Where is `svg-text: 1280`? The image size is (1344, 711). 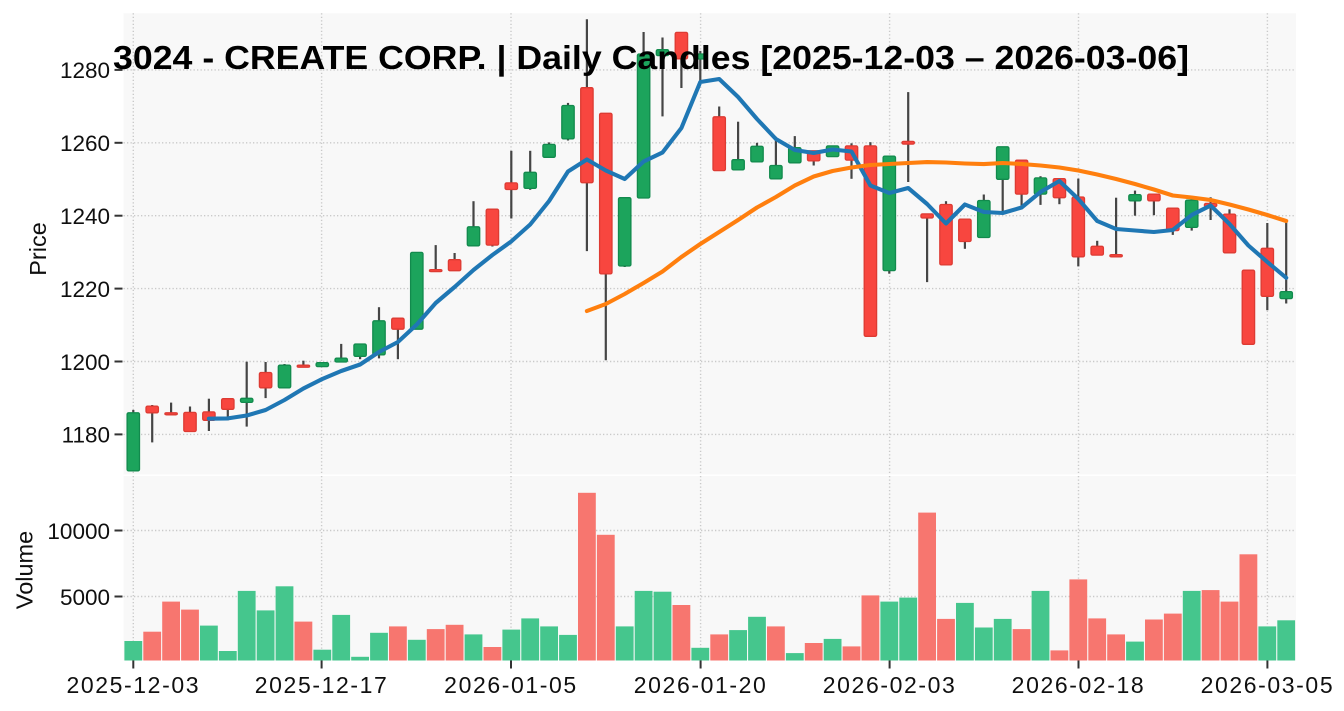 svg-text: 1280 is located at coordinates (85, 70).